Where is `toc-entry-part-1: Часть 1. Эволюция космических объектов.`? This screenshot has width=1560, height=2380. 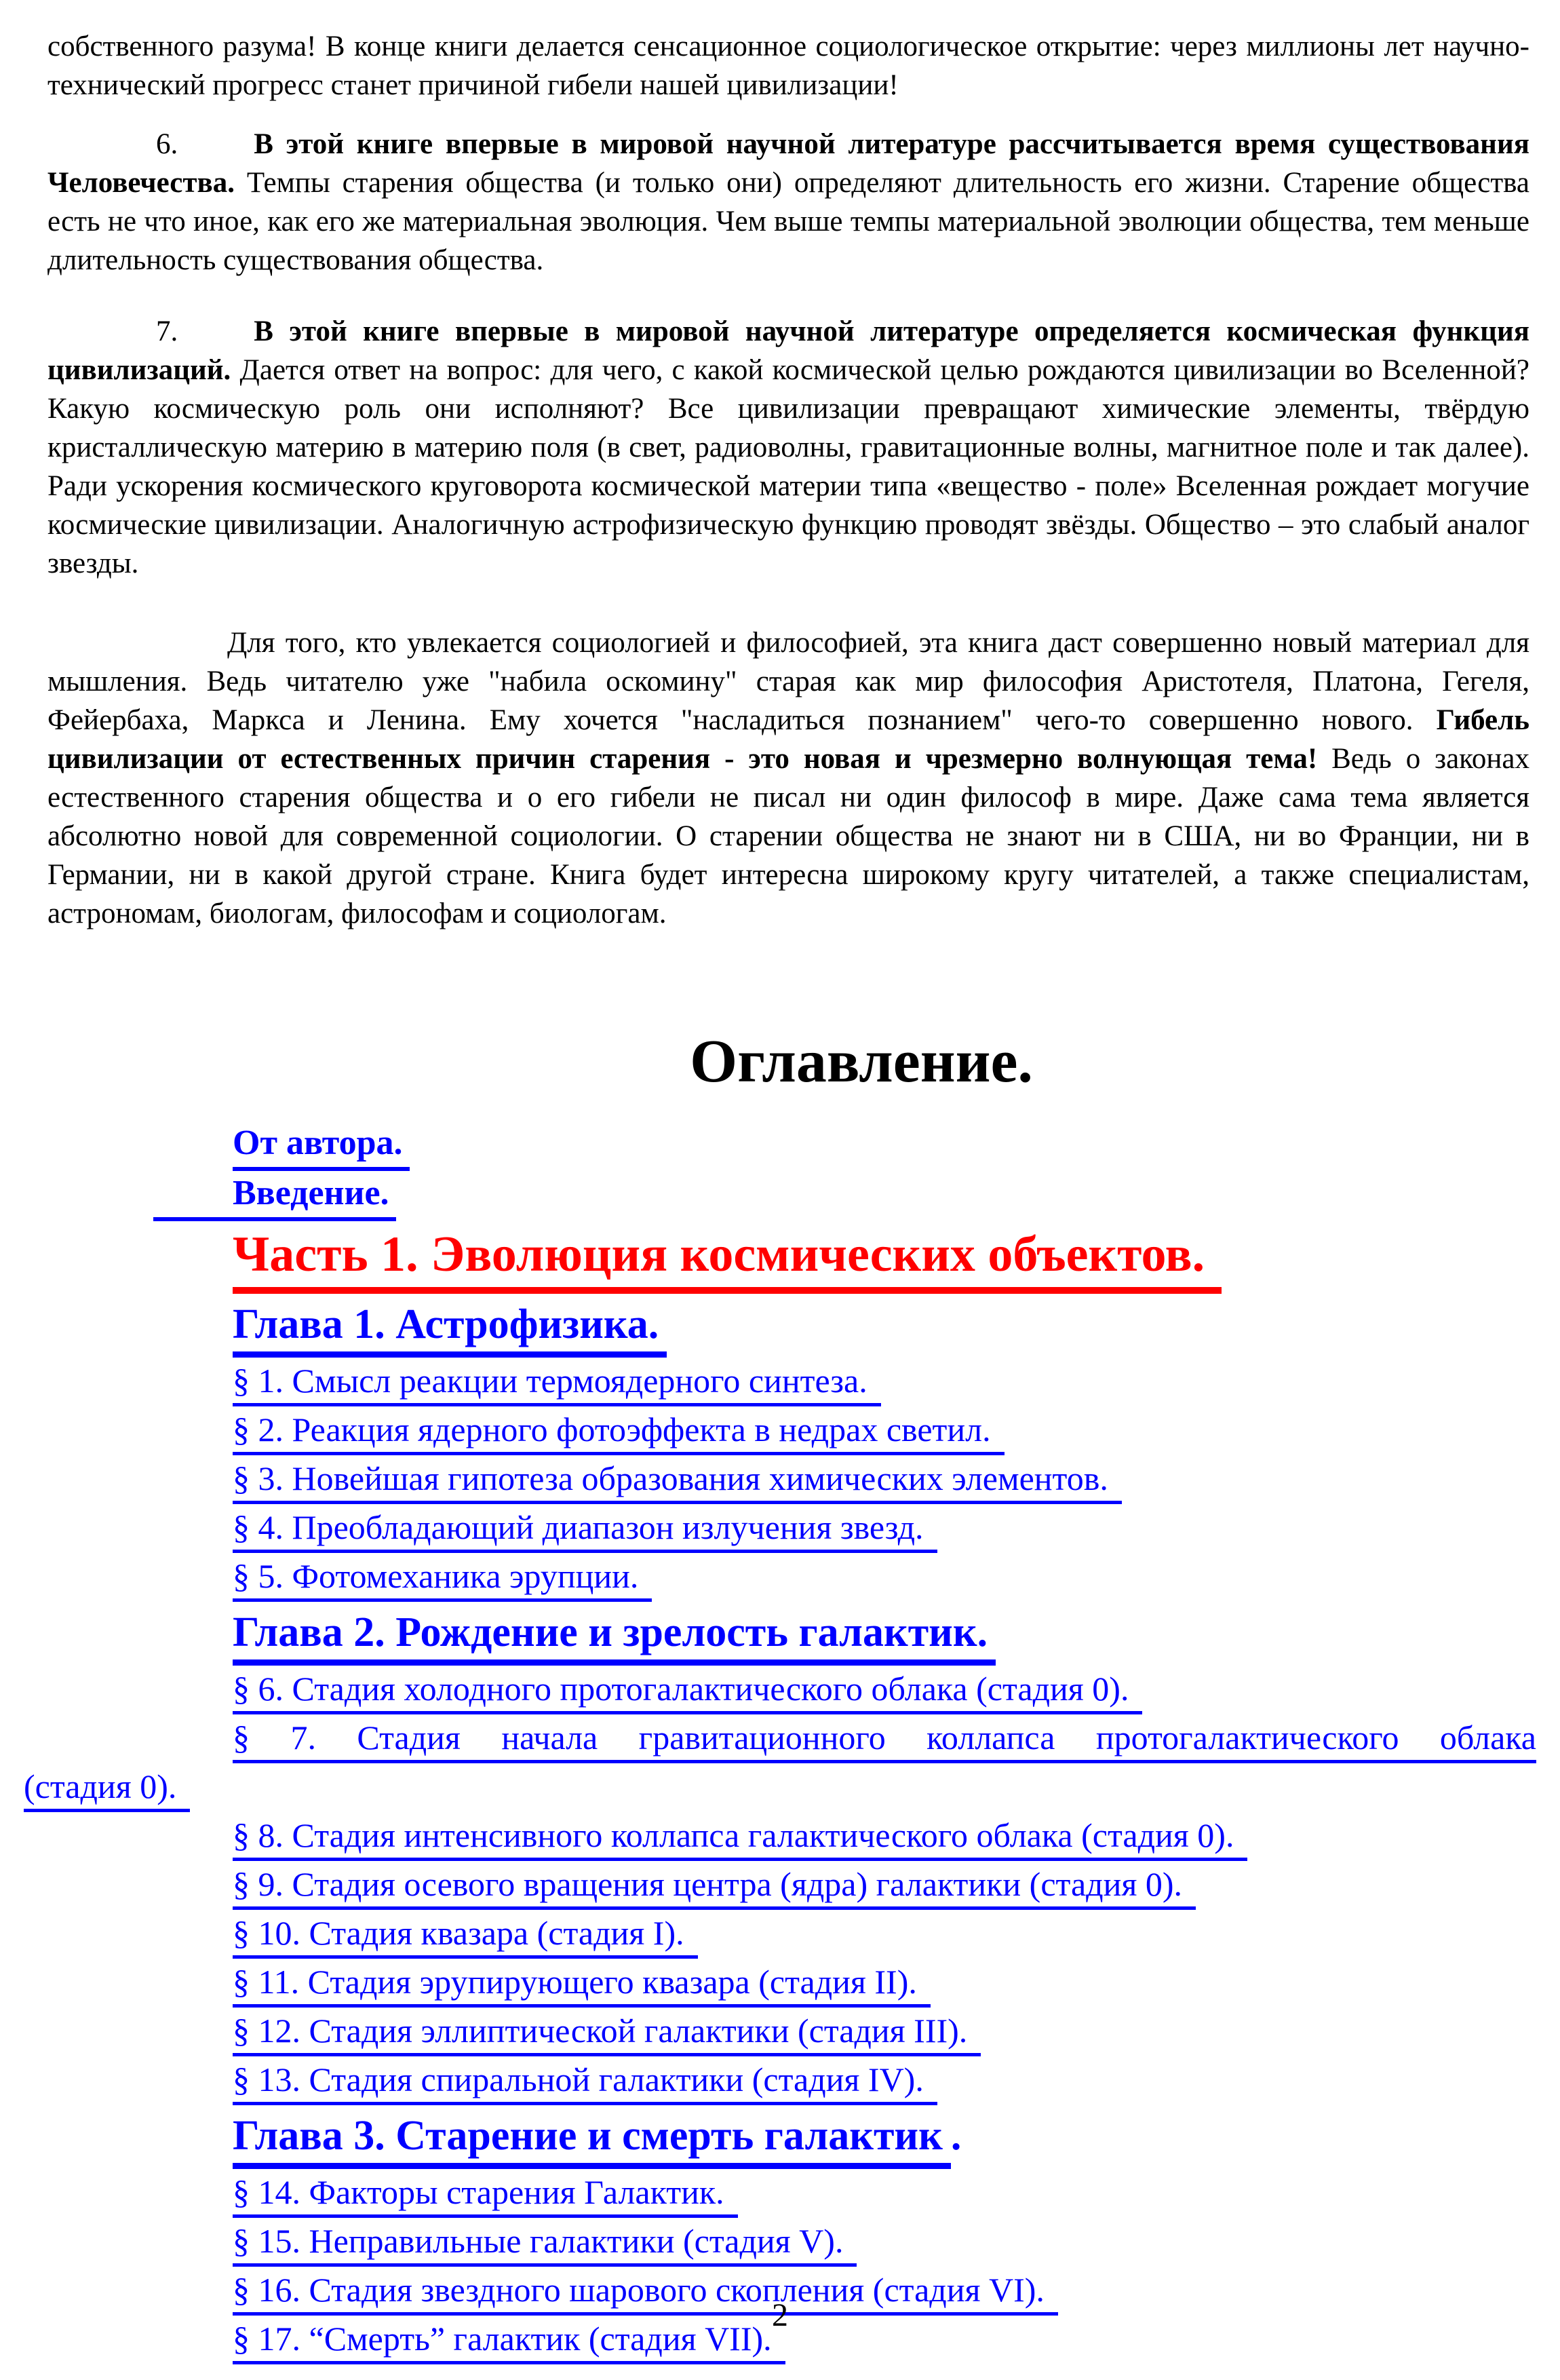
toc-entry-part-1: Часть 1. Эволюция космических объектов. is located at coordinates (884, 1261).